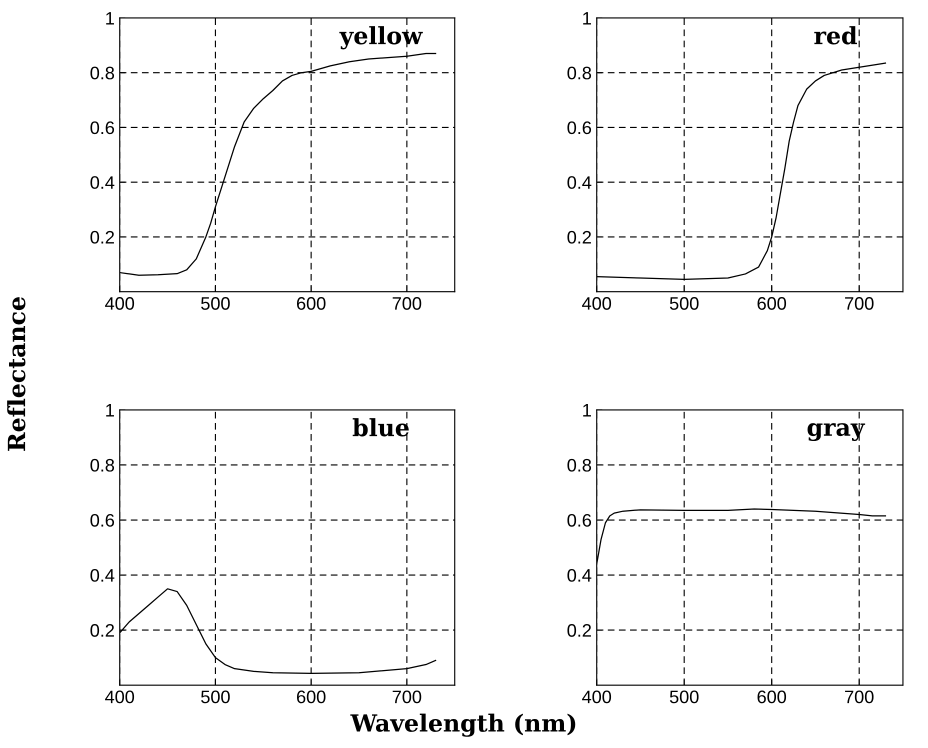 The width and height of the screenshot is (928, 748). Describe the element at coordinates (463, 725) in the screenshot. I see `x-axis-title: Wavelength (nm)` at that location.